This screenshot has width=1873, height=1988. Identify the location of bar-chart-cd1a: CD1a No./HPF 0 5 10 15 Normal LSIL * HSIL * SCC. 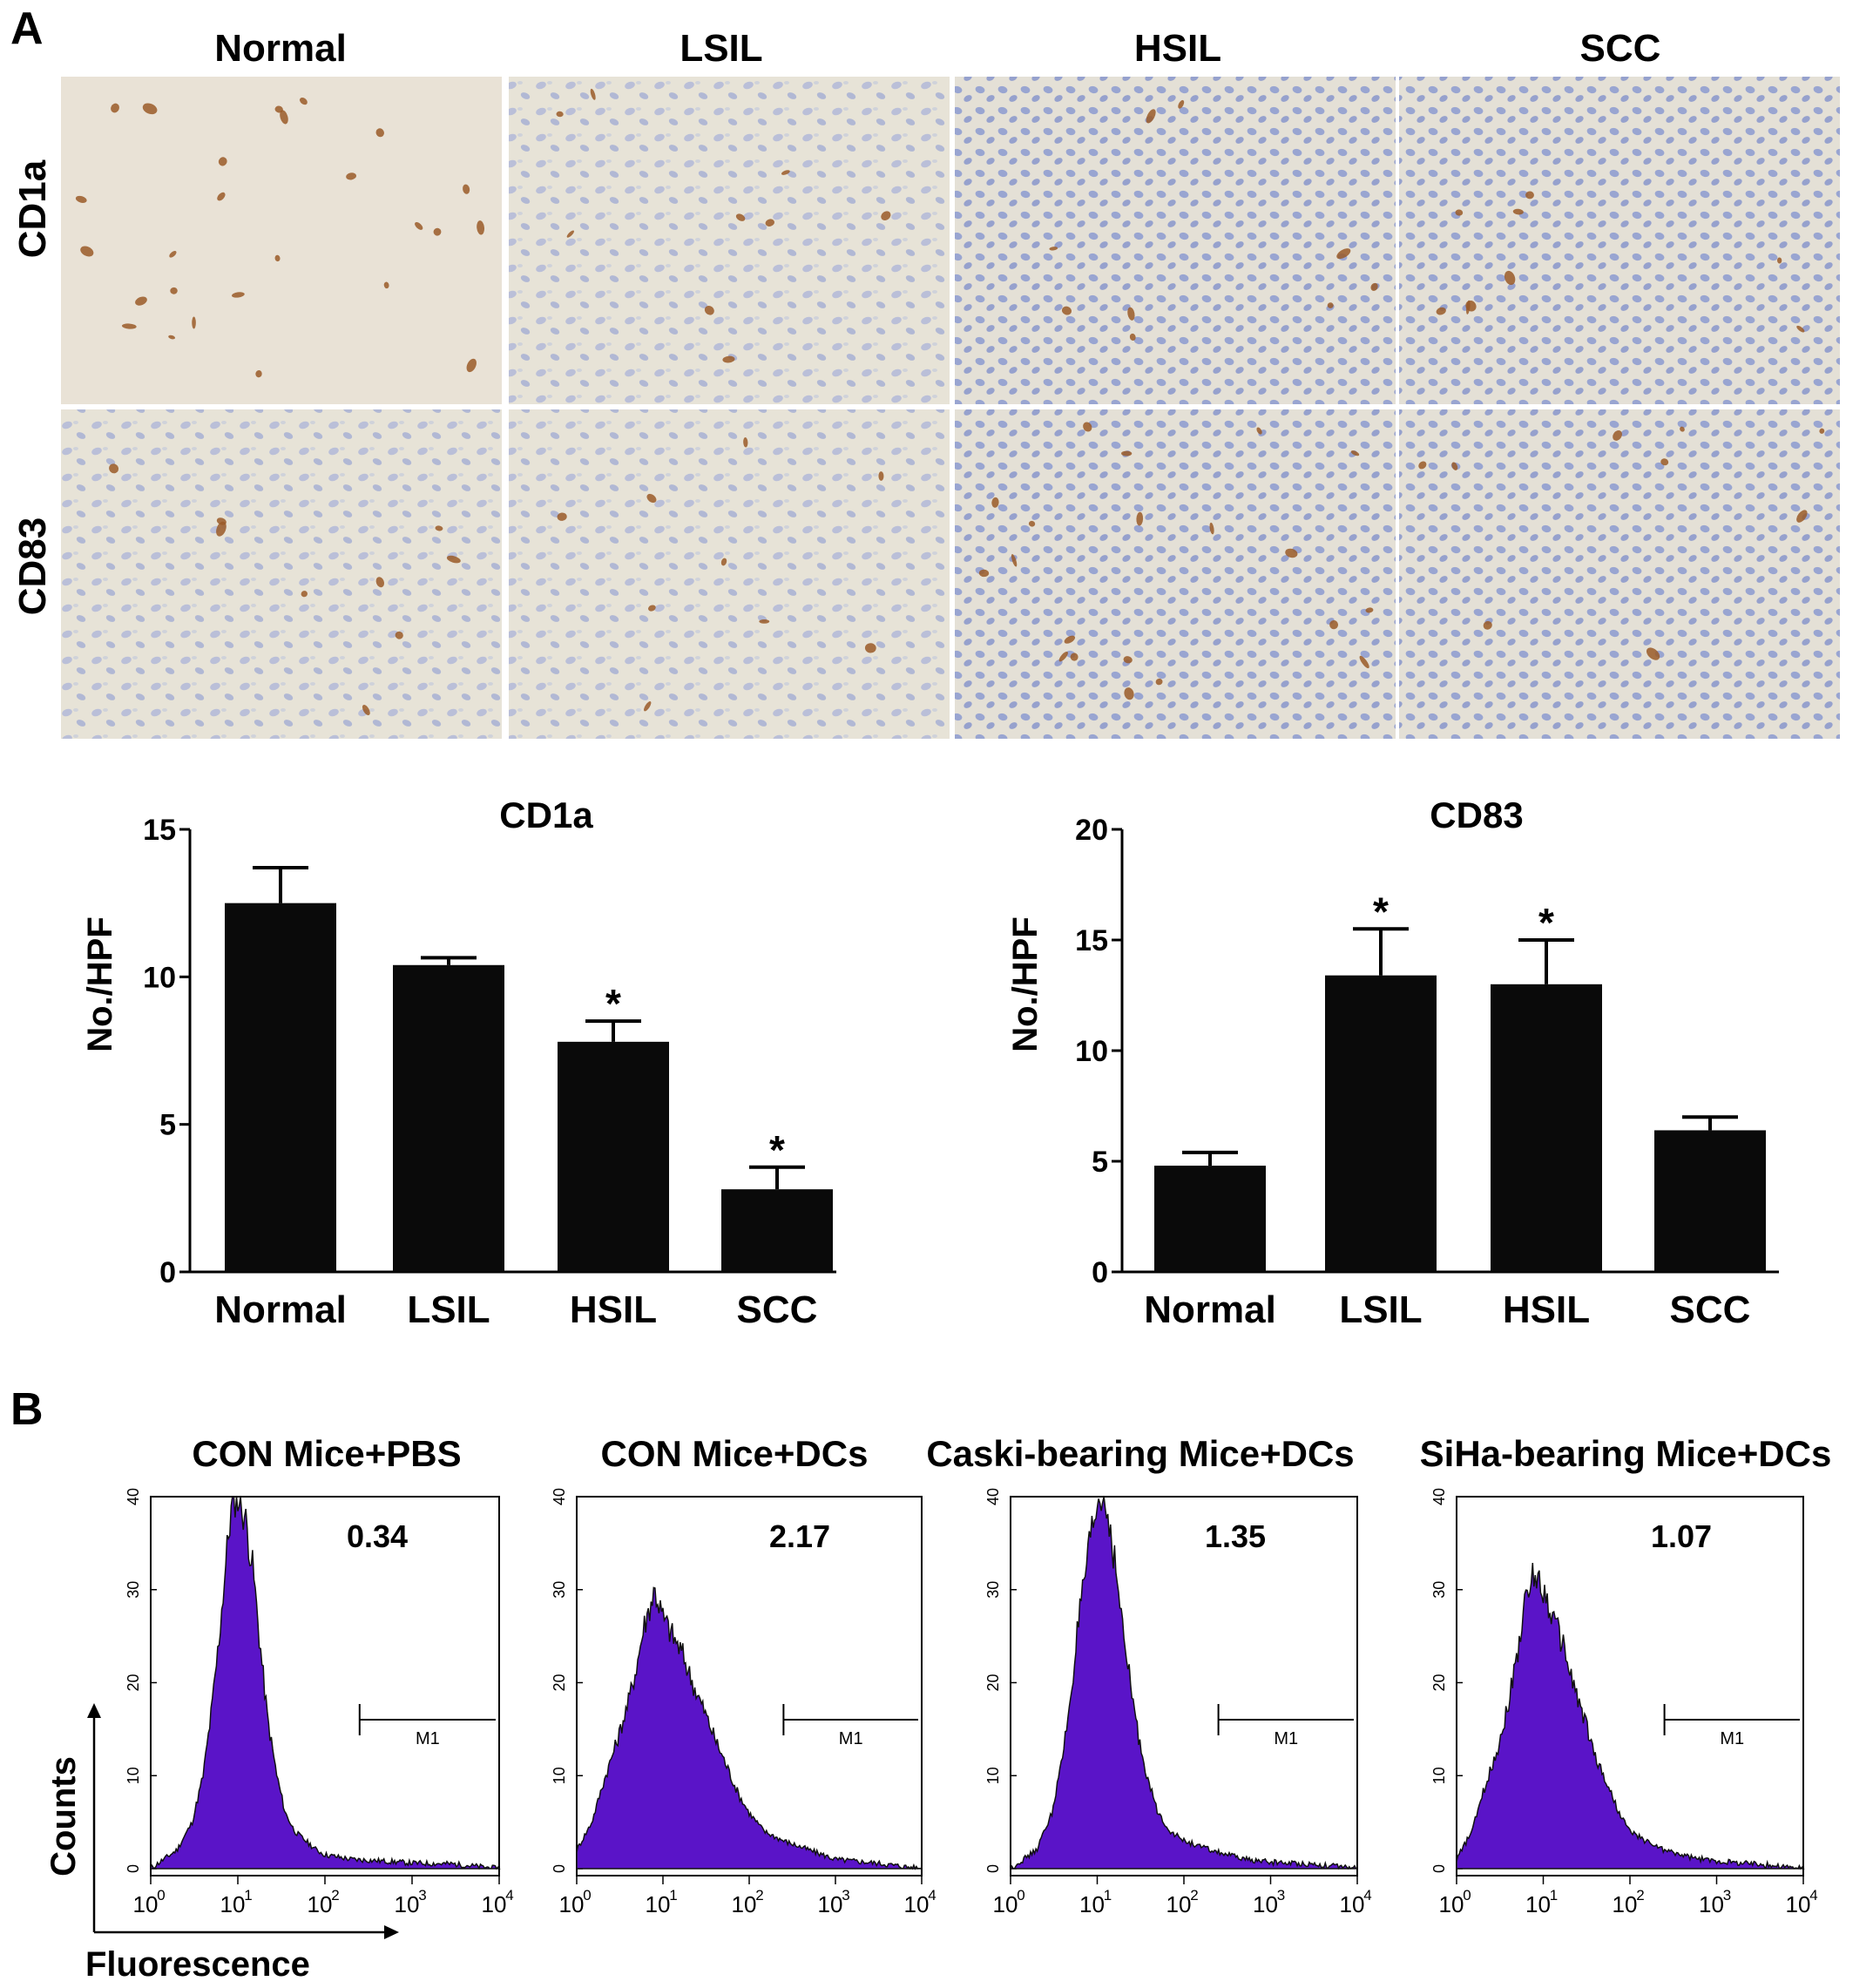
(459, 1063).